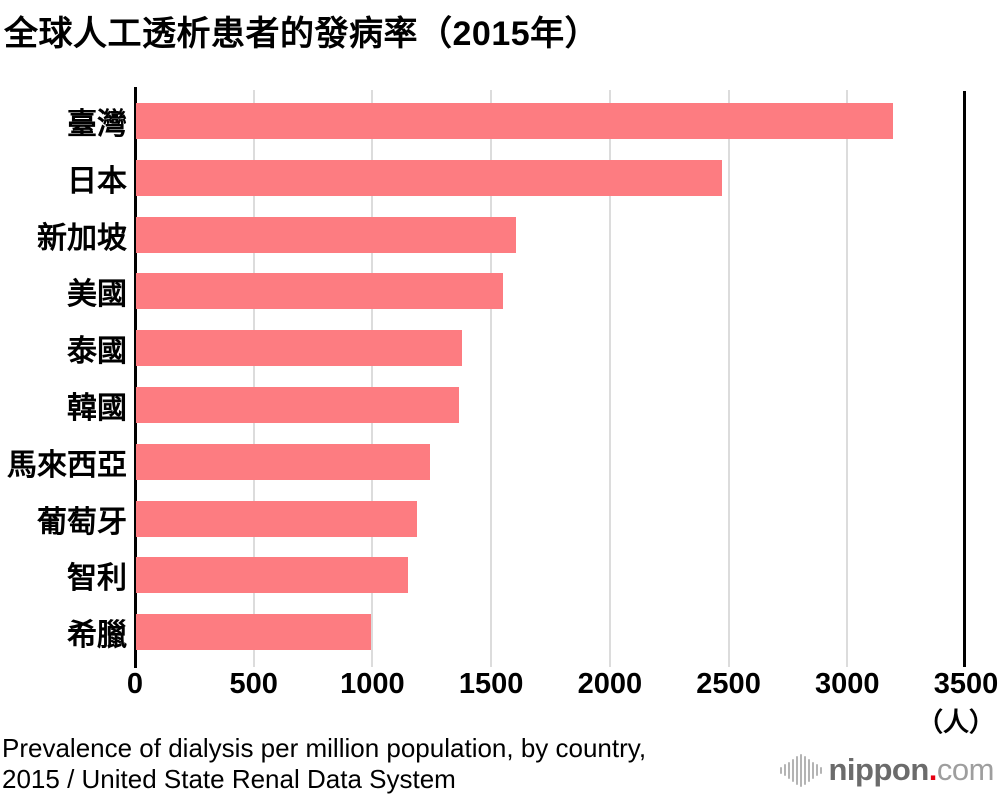 The height and width of the screenshot is (796, 1000). What do you see at coordinates (491, 684) in the screenshot?
I see `x-tick-label-1500: 1500` at bounding box center [491, 684].